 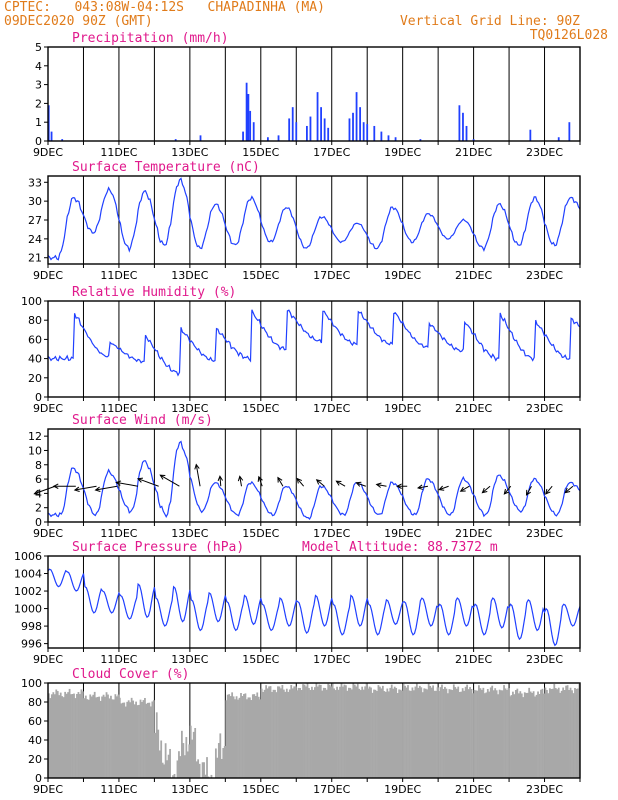 I want to click on y-tick-label: 60, so click(x=35, y=721).